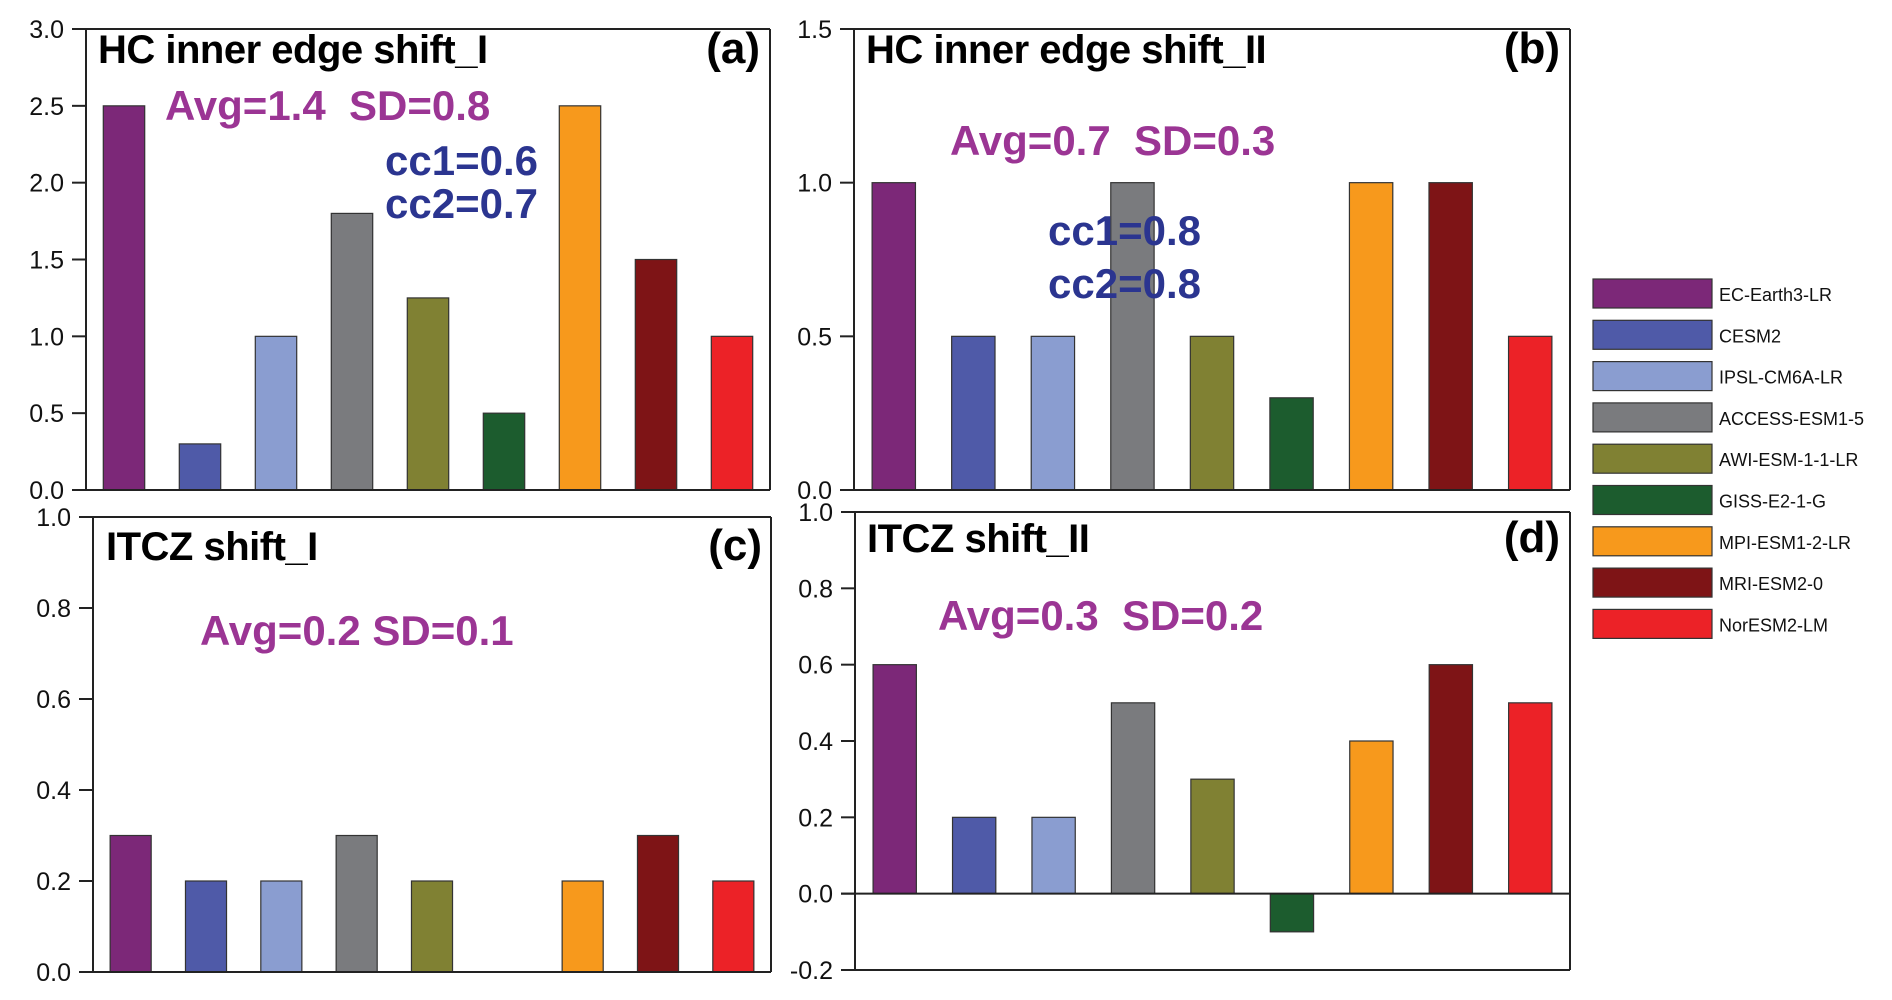 This screenshot has width=1892, height=1000. I want to click on avg-sd-annotation: Avg=0.3 SD=0.2, so click(1100, 615).